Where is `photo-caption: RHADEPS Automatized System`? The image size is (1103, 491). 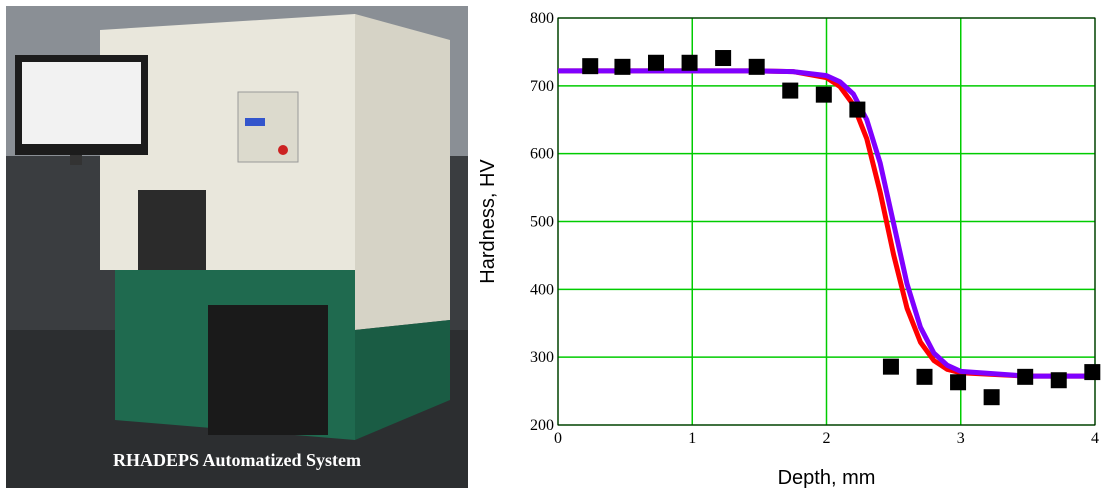 photo-caption: RHADEPS Automatized System is located at coordinates (237, 460).